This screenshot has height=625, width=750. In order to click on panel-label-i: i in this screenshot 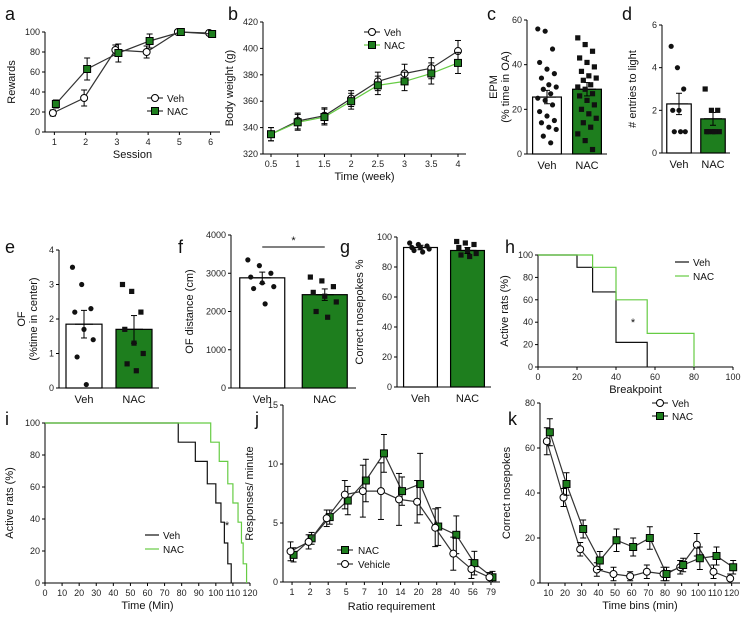, I will do `click(7, 419)`.